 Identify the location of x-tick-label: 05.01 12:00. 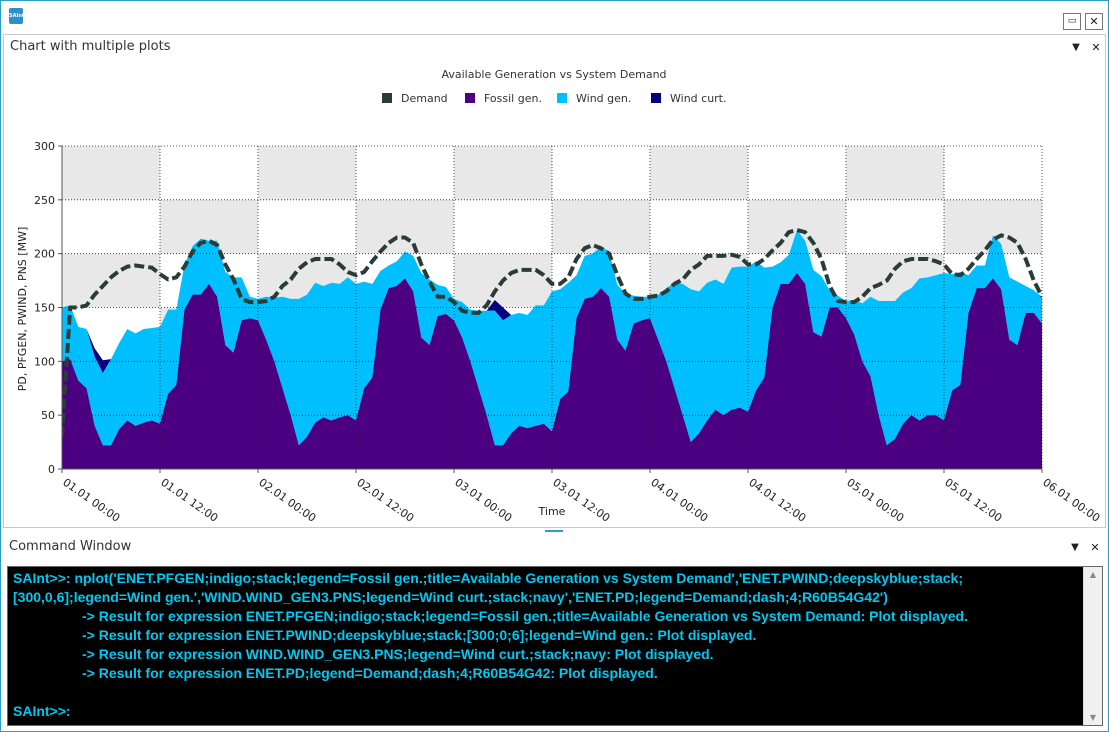
(973, 498).